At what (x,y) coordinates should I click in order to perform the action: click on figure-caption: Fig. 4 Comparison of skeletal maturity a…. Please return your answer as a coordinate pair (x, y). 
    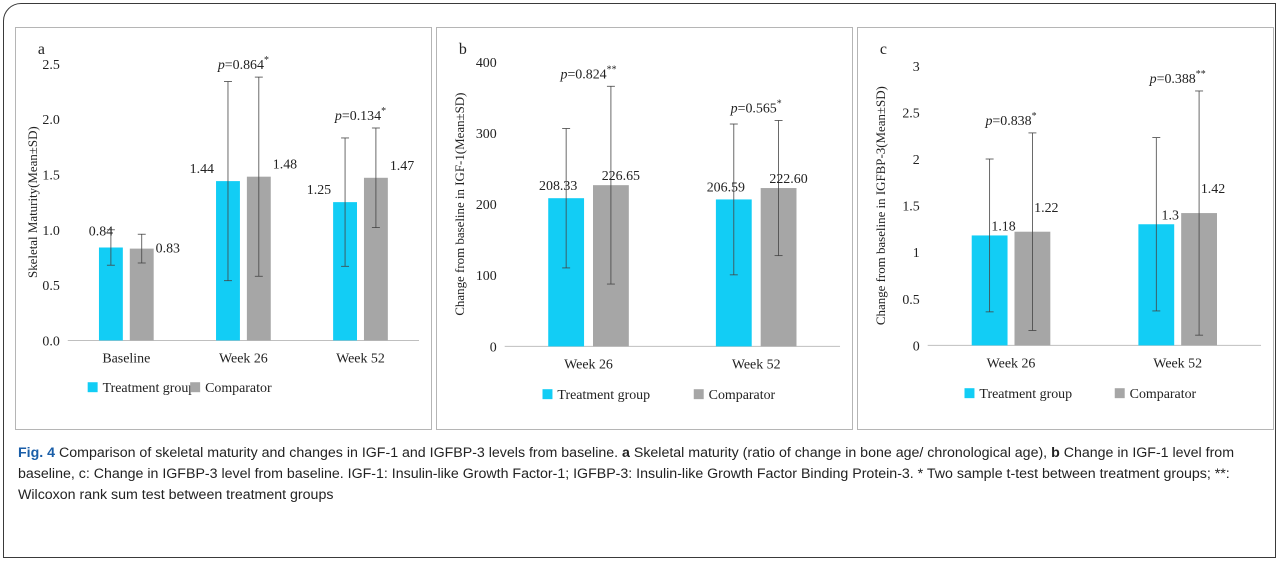
    Looking at the image, I should click on (640, 474).